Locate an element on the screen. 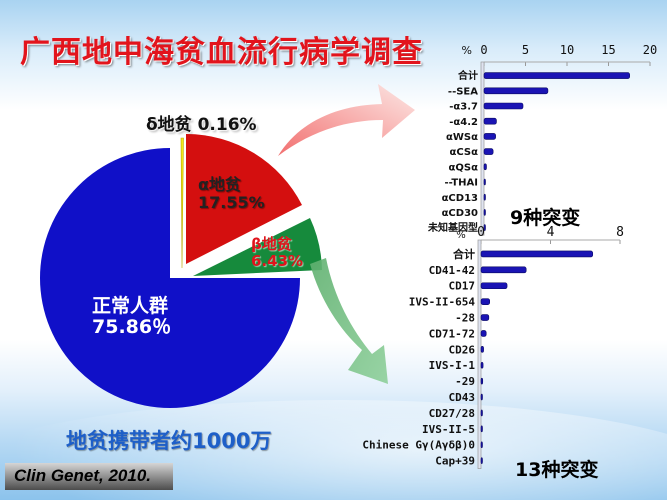 Image resolution: width=667 pixels, height=500 pixels. bar-row: IVS-II-5 is located at coordinates (452, 429).